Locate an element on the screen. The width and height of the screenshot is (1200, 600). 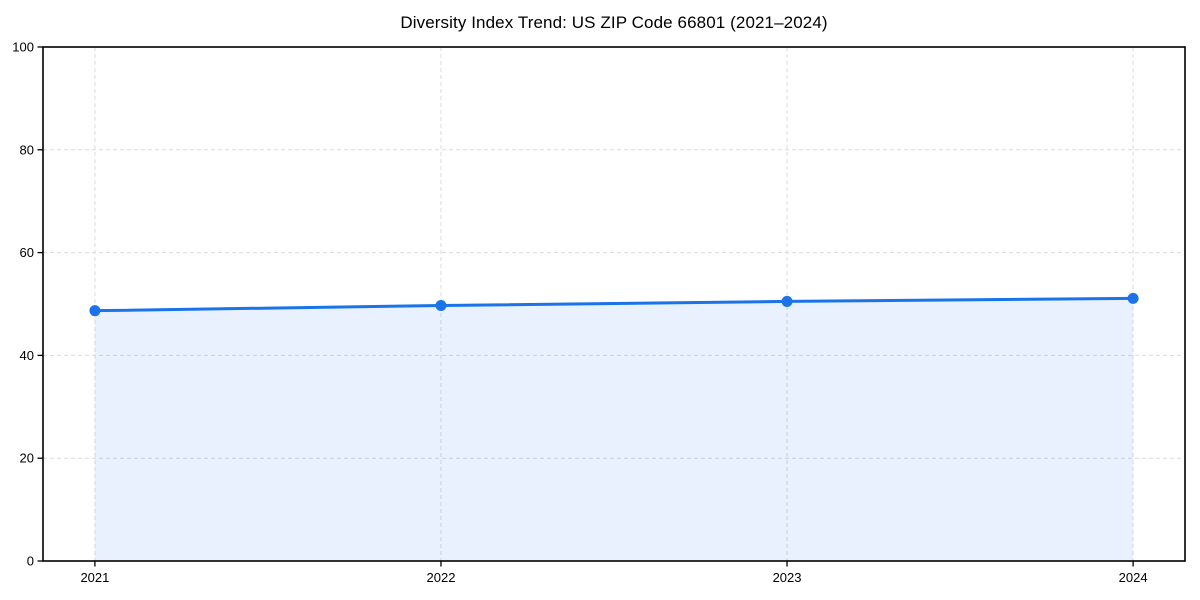
y-tick-label: 20 is located at coordinates (27, 458).